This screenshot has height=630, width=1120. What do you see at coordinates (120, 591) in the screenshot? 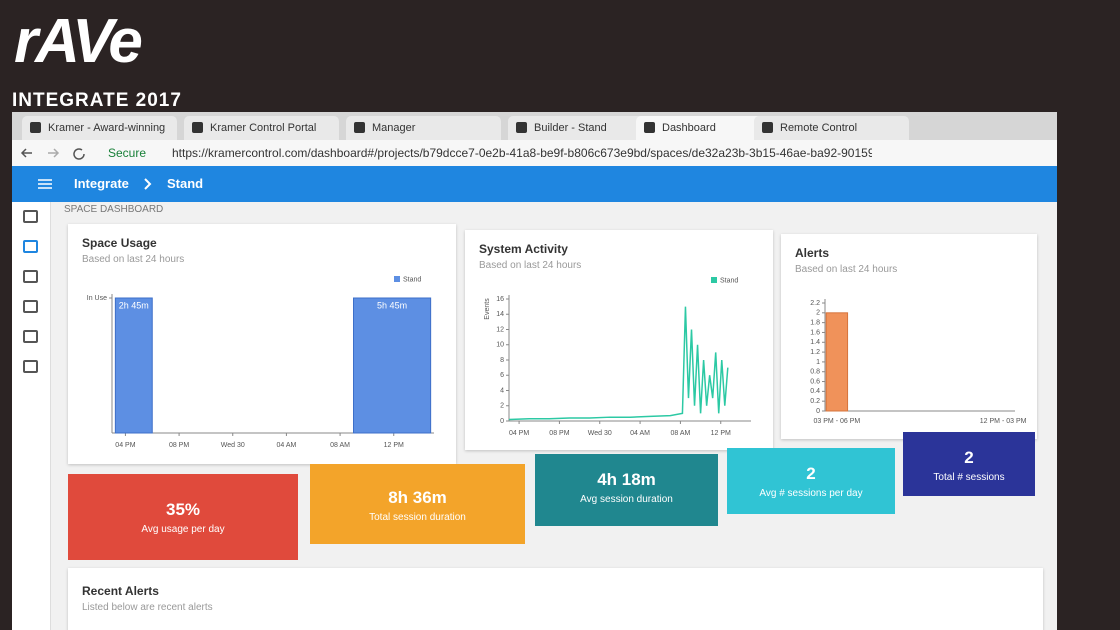
I see `section-title: Recent Alerts` at bounding box center [120, 591].